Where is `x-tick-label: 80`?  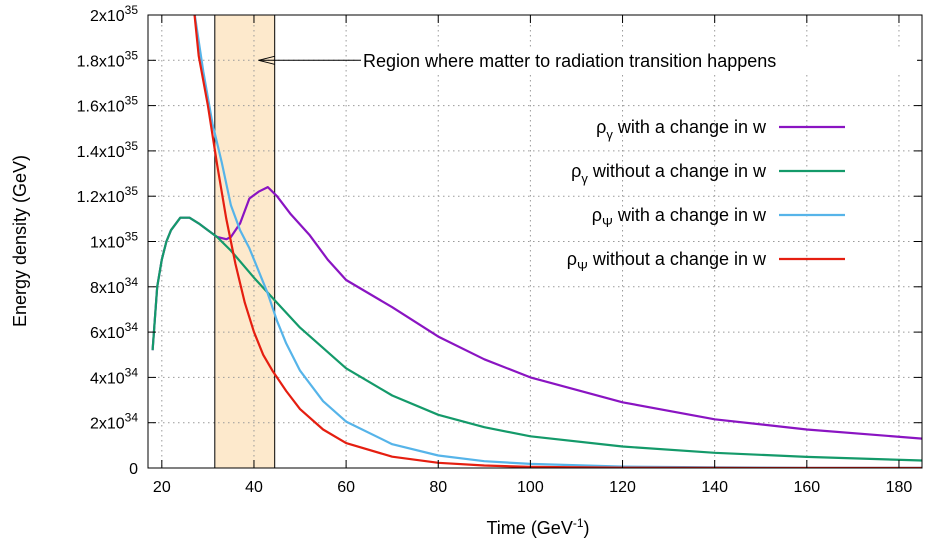 x-tick-label: 80 is located at coordinates (438, 487).